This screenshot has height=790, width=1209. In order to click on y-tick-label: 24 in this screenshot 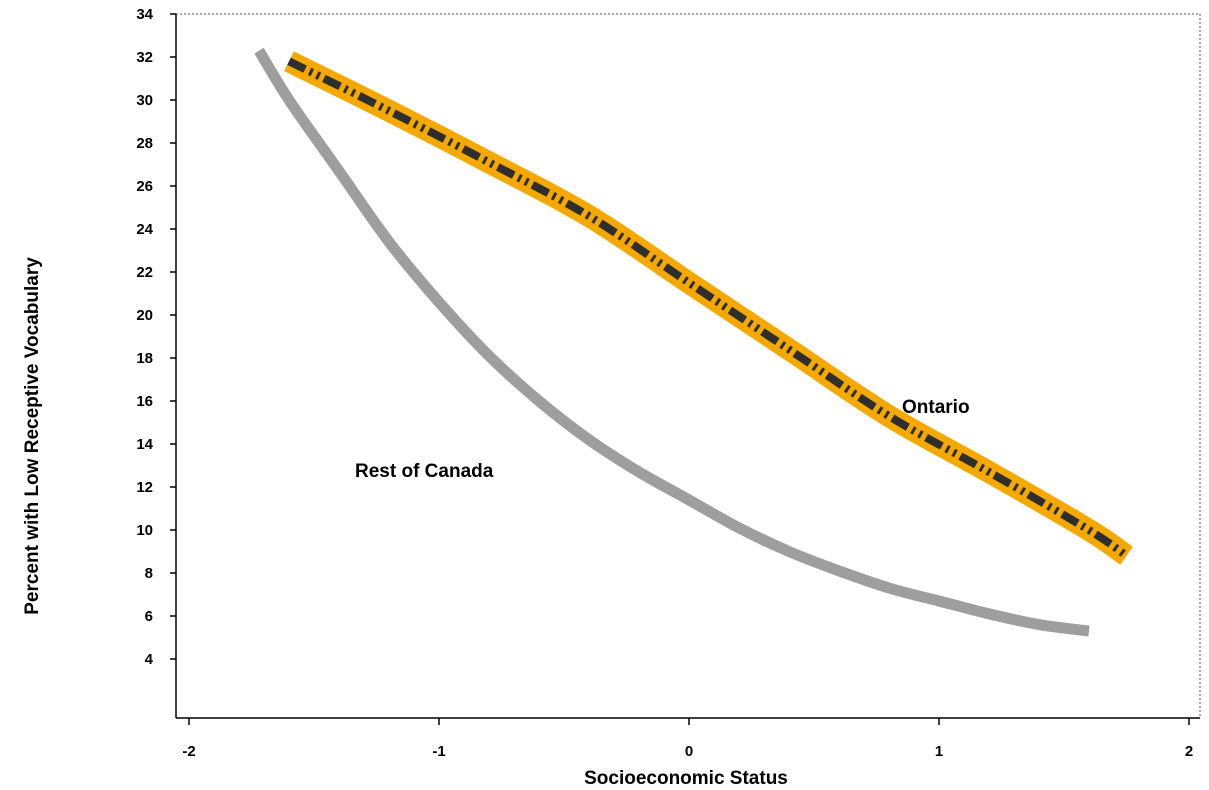, I will do `click(144, 229)`.